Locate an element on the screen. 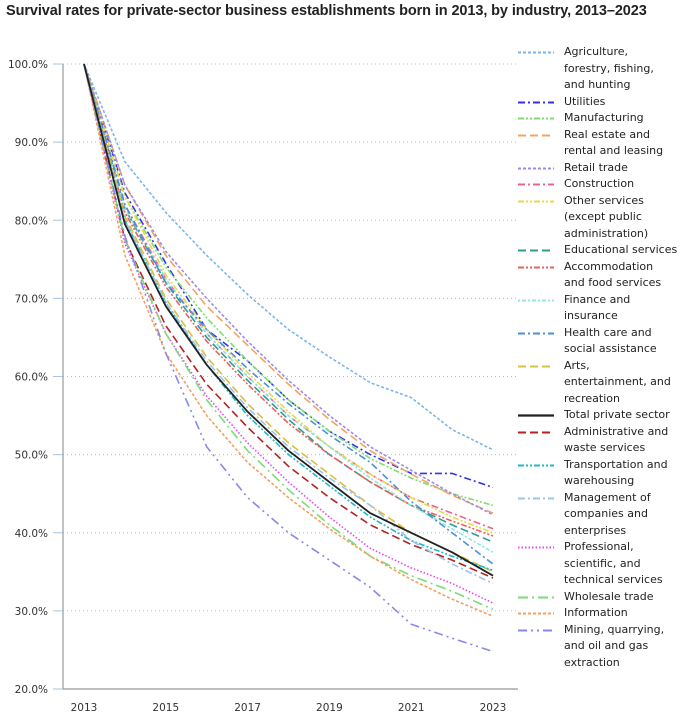  legend-label: Educational services is located at coordinates (624, 250).